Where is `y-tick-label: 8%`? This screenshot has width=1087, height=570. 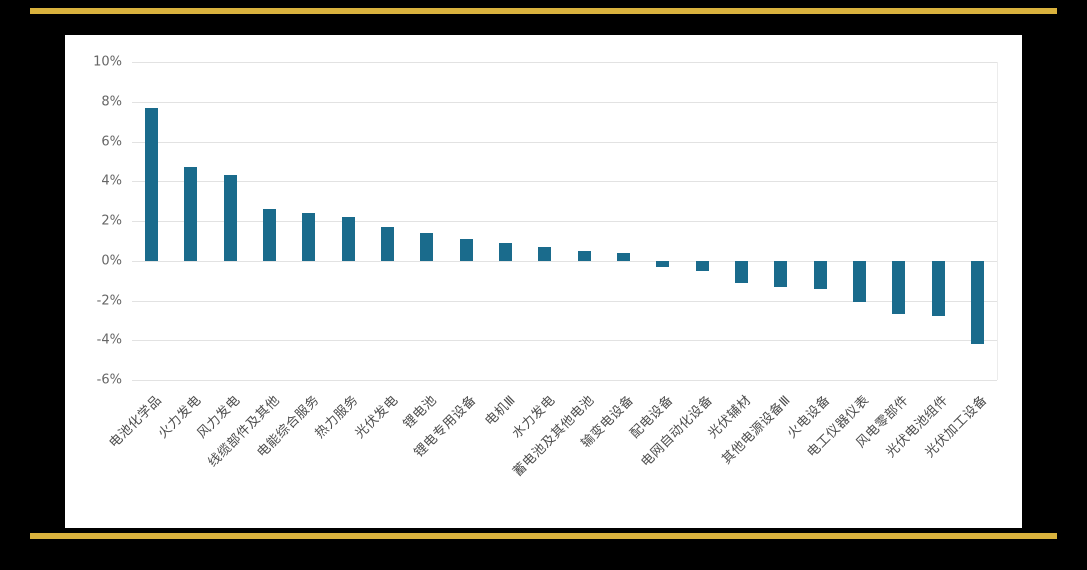 y-tick-label: 8% is located at coordinates (111, 102).